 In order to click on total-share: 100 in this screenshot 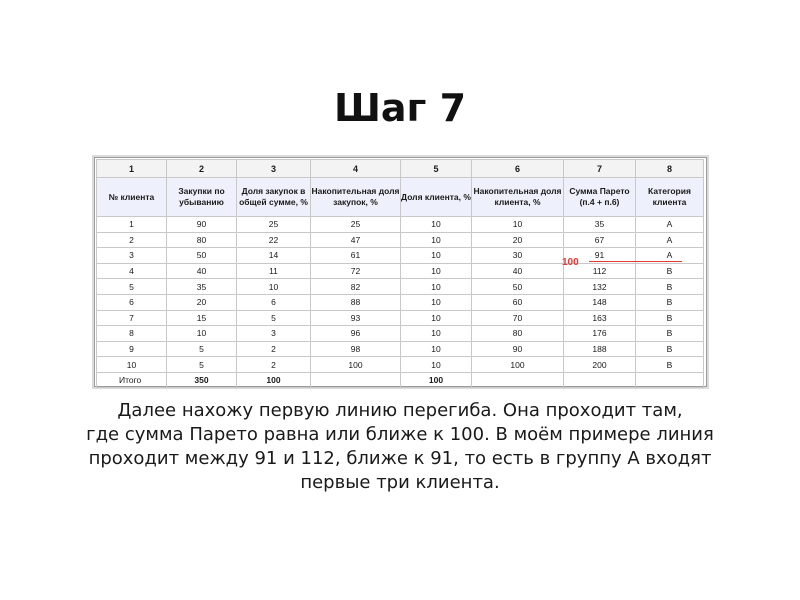, I will do `click(273, 379)`.